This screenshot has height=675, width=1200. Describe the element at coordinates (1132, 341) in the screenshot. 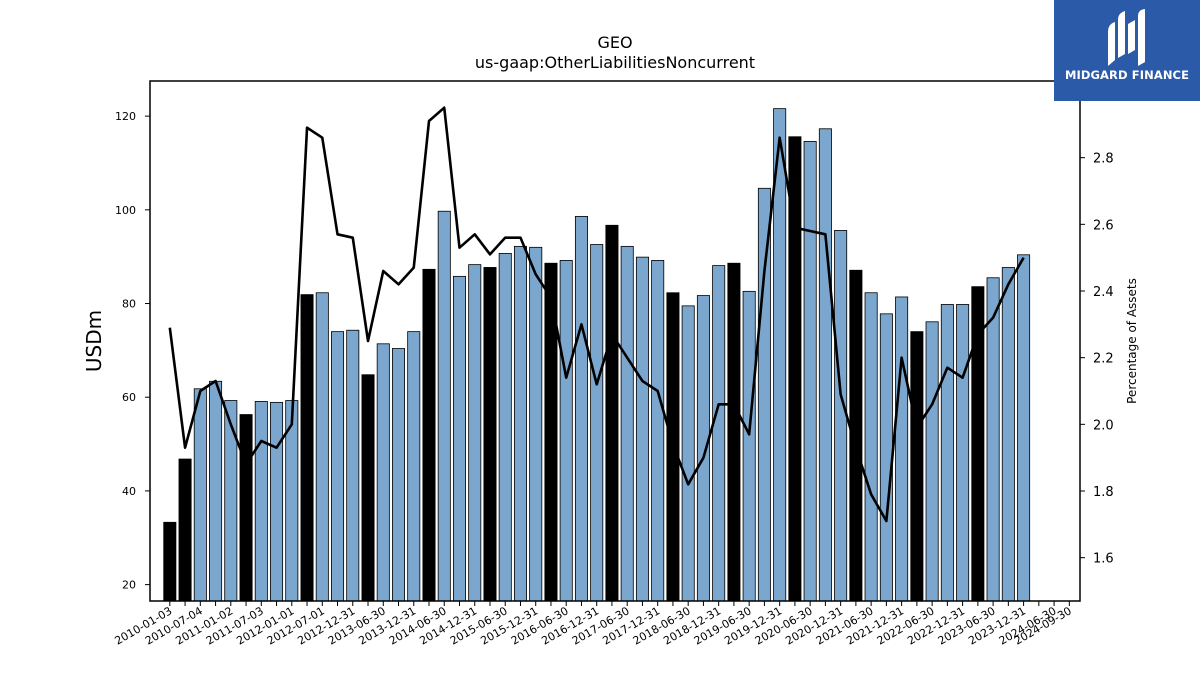

I see `y2-axis-label: Percentage of Assets` at that location.